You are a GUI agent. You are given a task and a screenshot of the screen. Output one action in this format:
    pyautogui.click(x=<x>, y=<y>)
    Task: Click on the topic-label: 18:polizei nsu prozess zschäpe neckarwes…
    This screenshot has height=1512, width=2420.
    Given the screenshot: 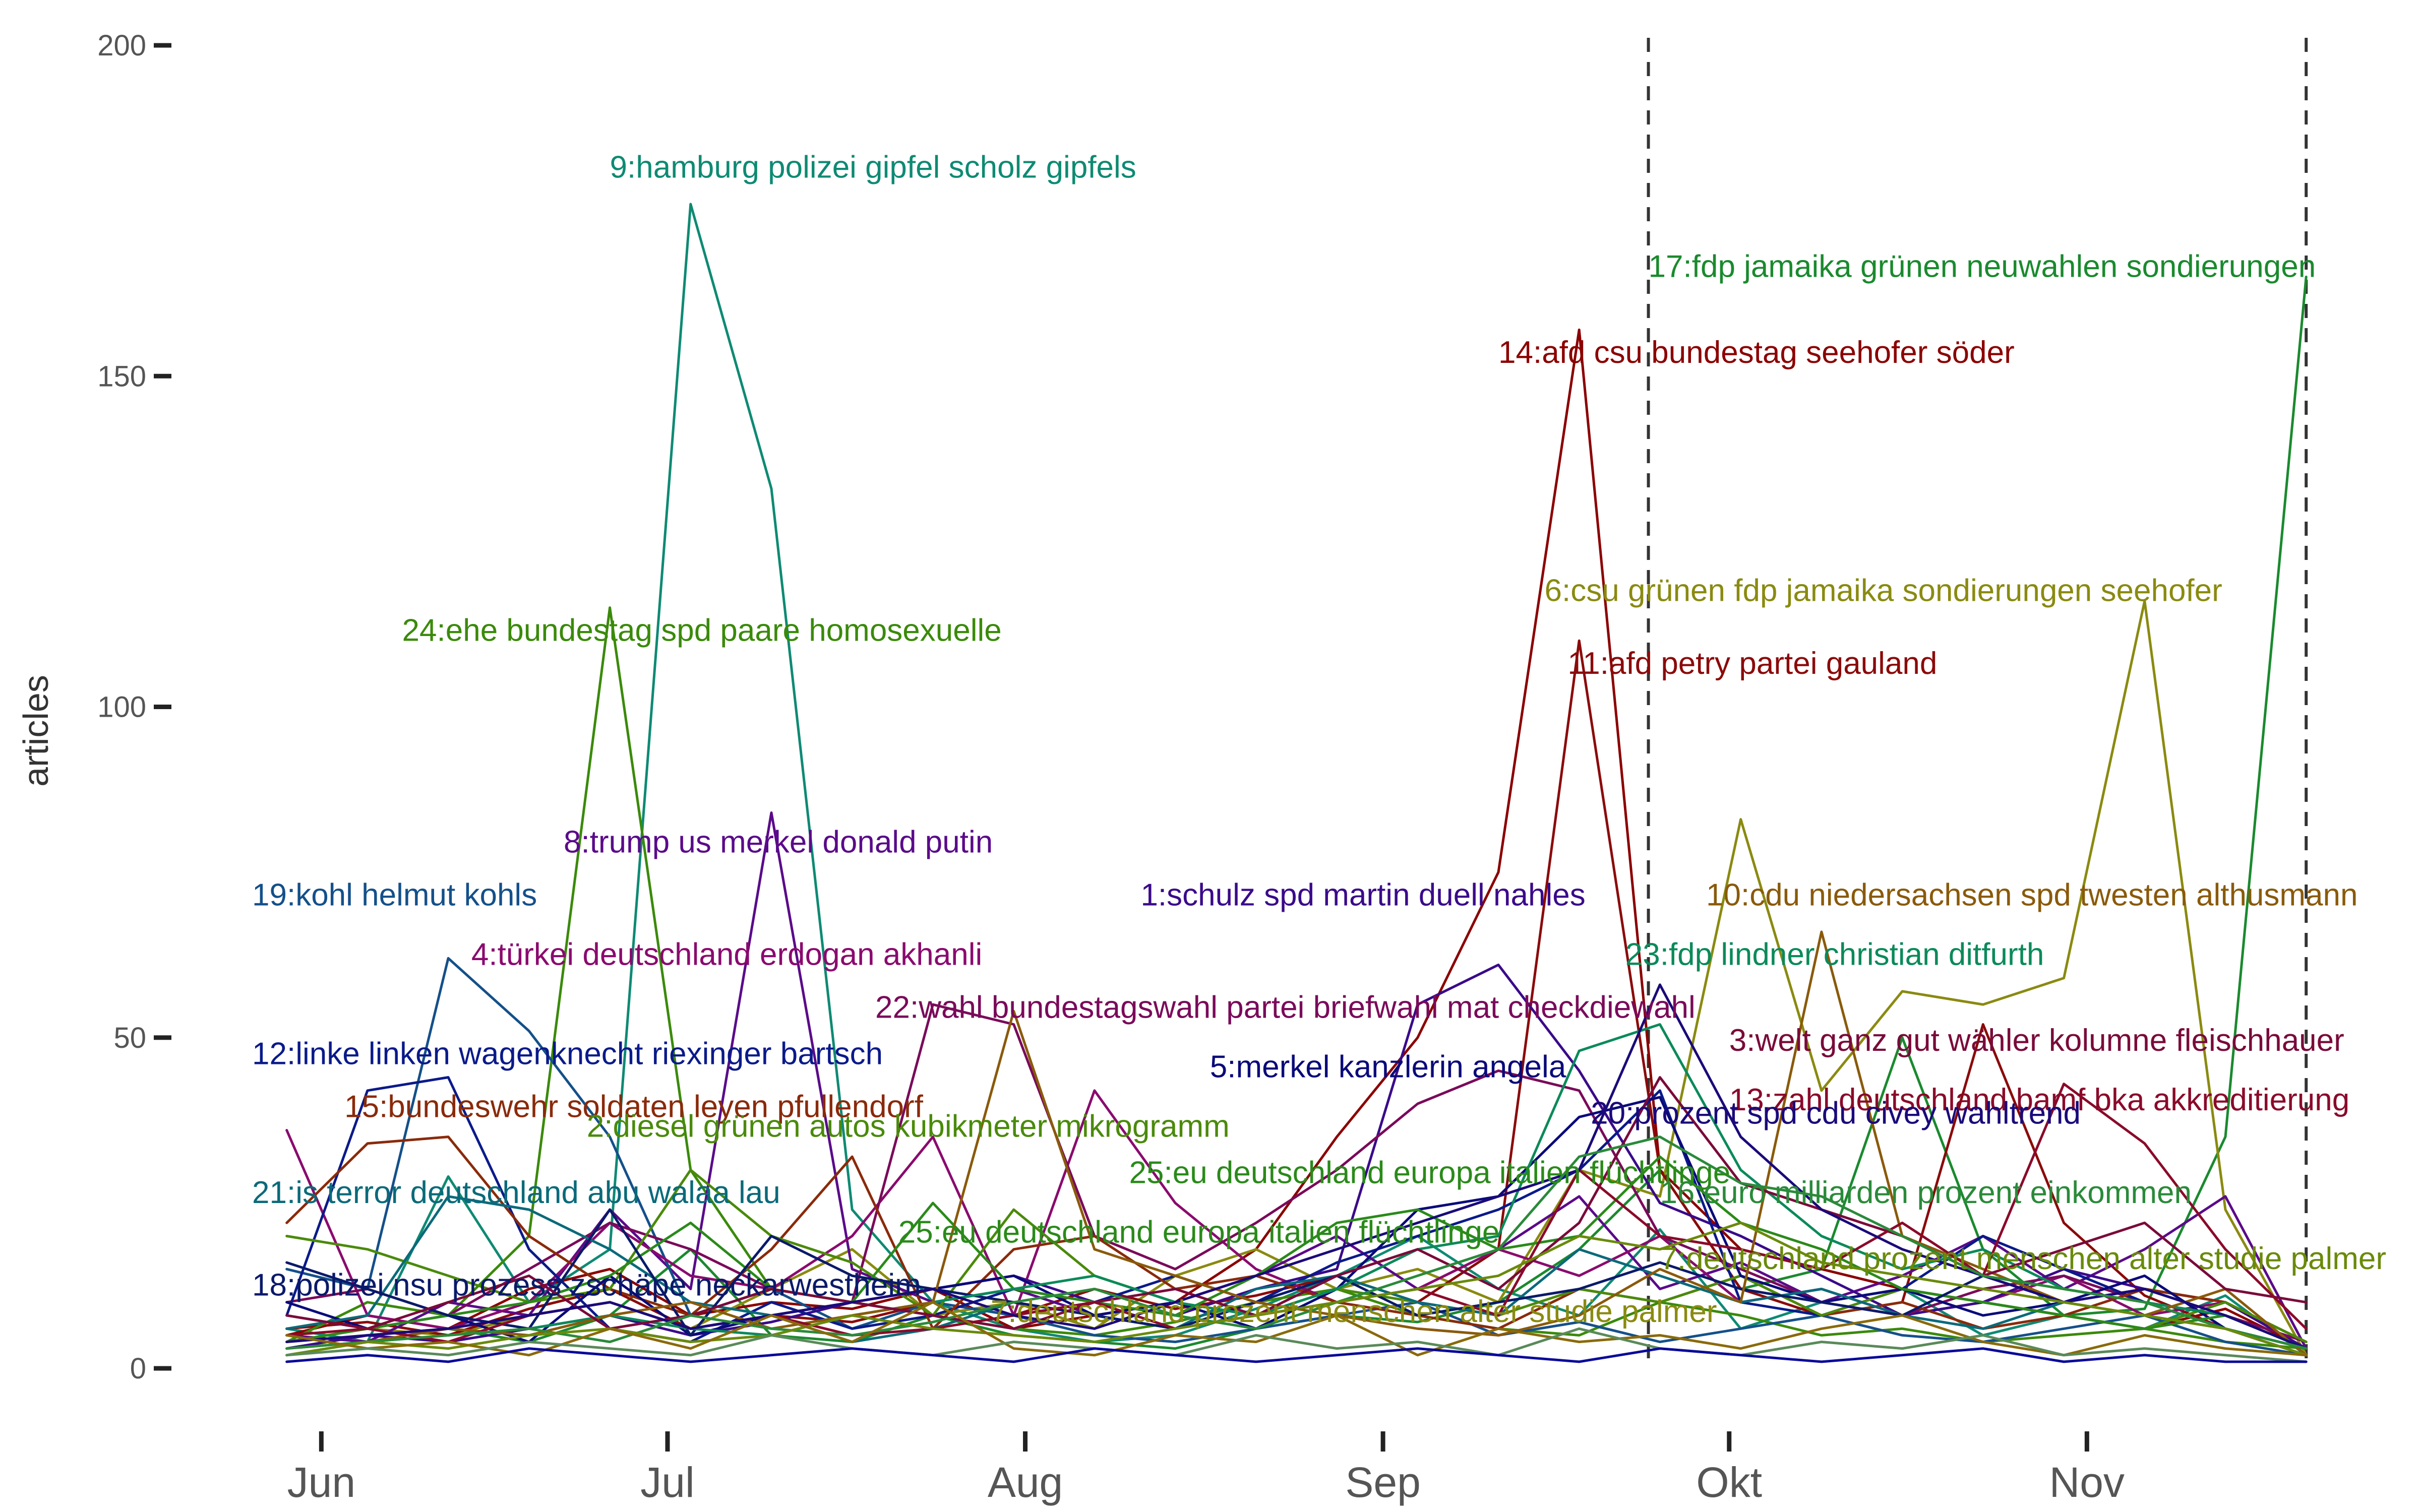 What is the action you would take?
    pyautogui.click(x=586, y=1285)
    